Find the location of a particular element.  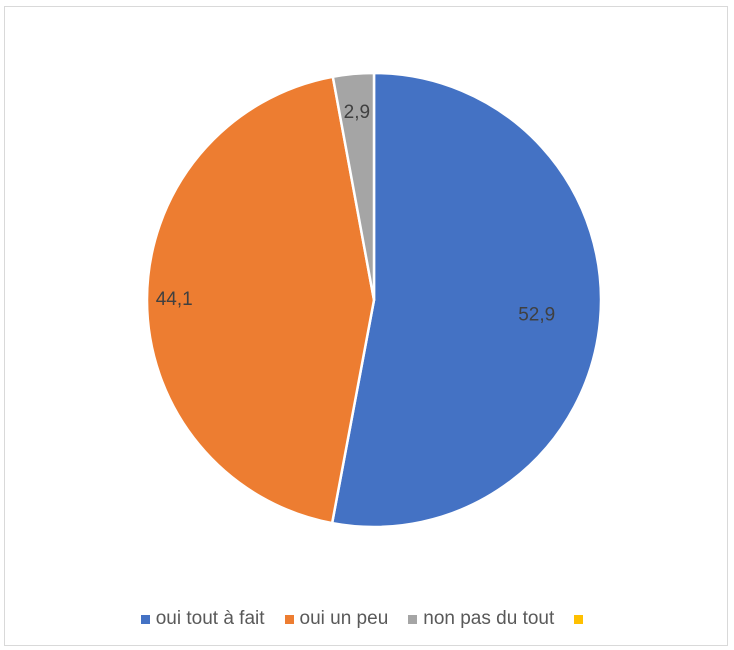

data-label-2: 44,1 is located at coordinates (174, 299).